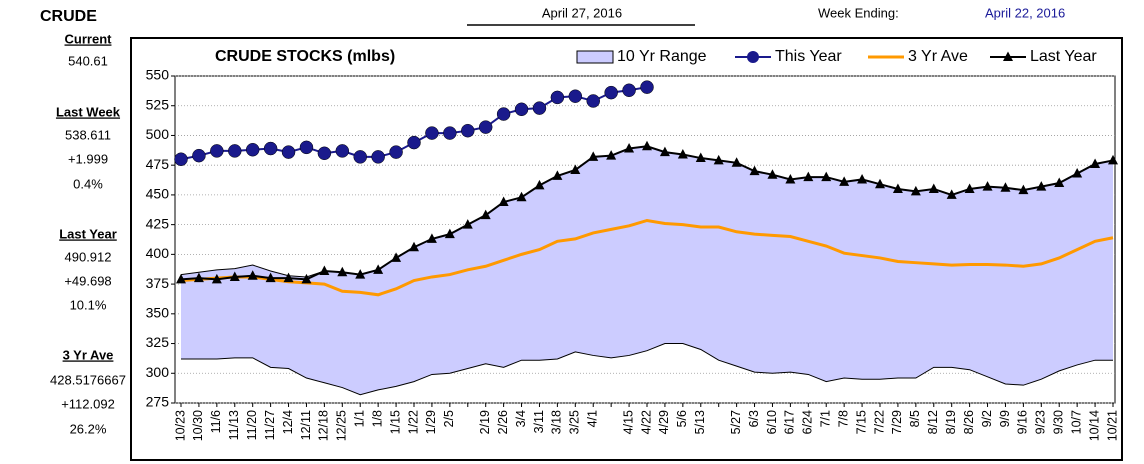  What do you see at coordinates (582, 12) in the screenshot?
I see `report-date: April 27, 2016` at bounding box center [582, 12].